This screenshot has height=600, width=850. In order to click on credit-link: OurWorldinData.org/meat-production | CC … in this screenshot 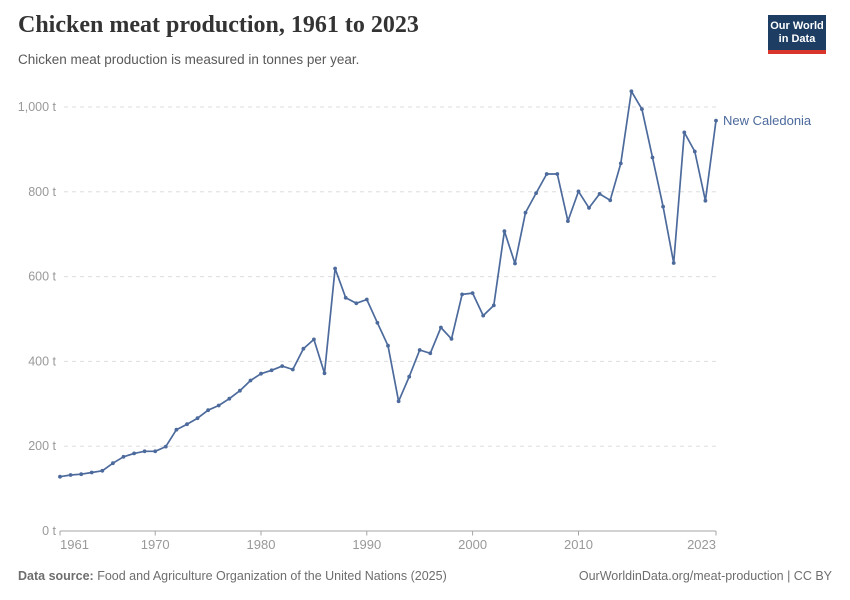, I will do `click(705, 576)`.